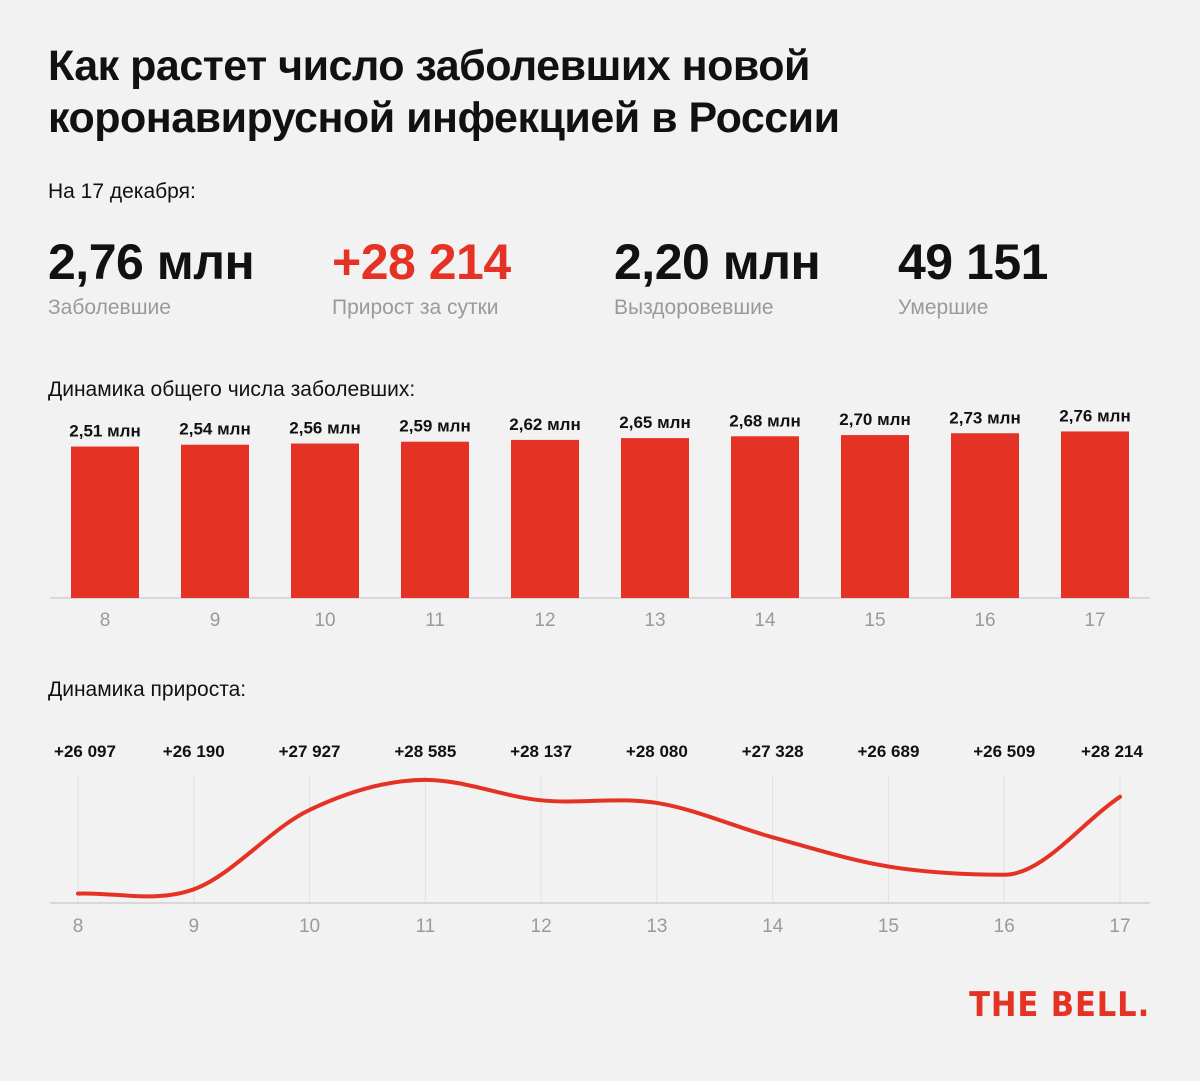 The height and width of the screenshot is (1081, 1200). What do you see at coordinates (1094, 620) in the screenshot?
I see `bar-x-tick-label: 17` at bounding box center [1094, 620].